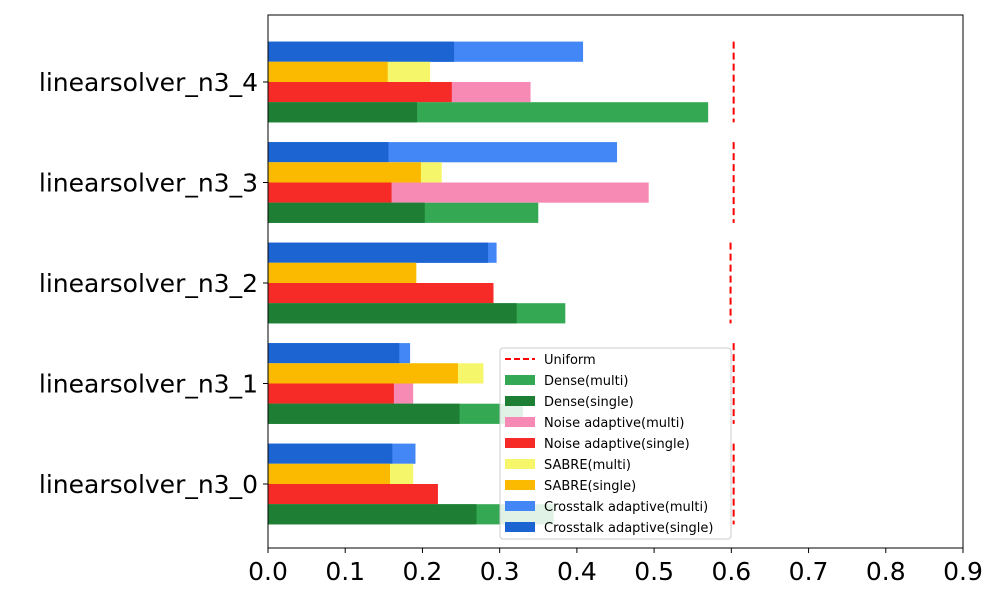 This screenshot has height=600, width=1000. Describe the element at coordinates (732, 283) in the screenshot. I see `uniform-lines-layer` at that location.